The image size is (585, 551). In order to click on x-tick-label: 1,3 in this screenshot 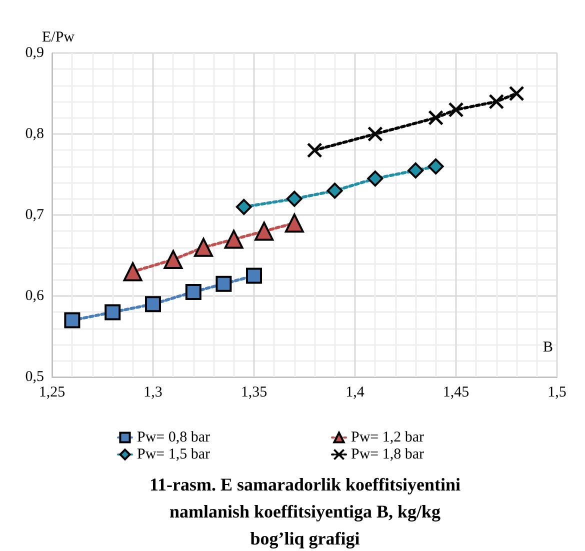, I will do `click(153, 392)`.